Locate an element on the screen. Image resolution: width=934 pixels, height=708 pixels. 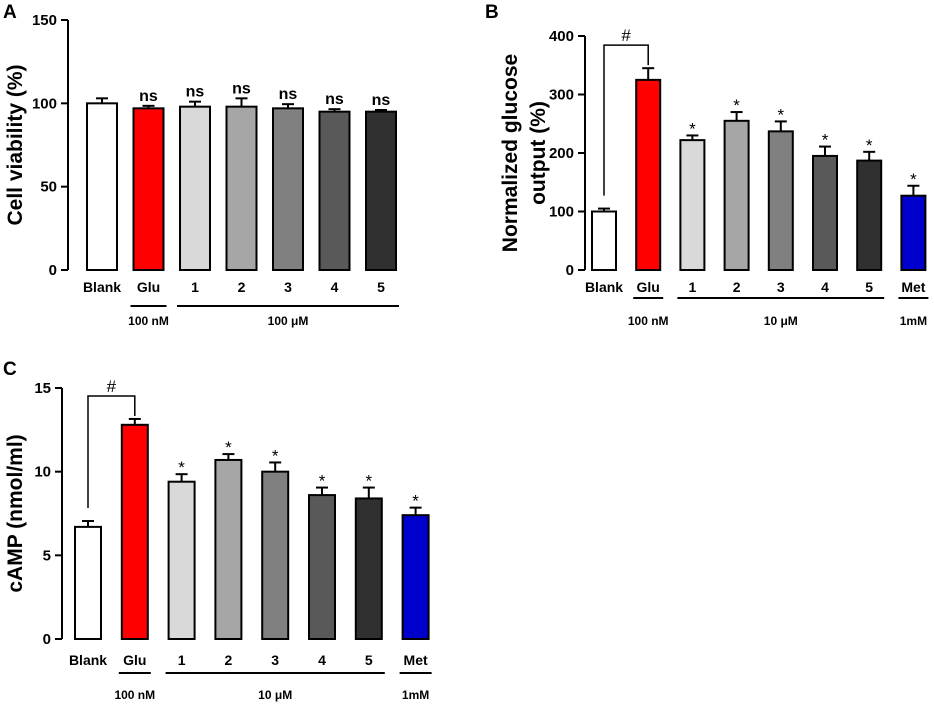
y-tick-label: 5 is located at coordinates (47, 555).